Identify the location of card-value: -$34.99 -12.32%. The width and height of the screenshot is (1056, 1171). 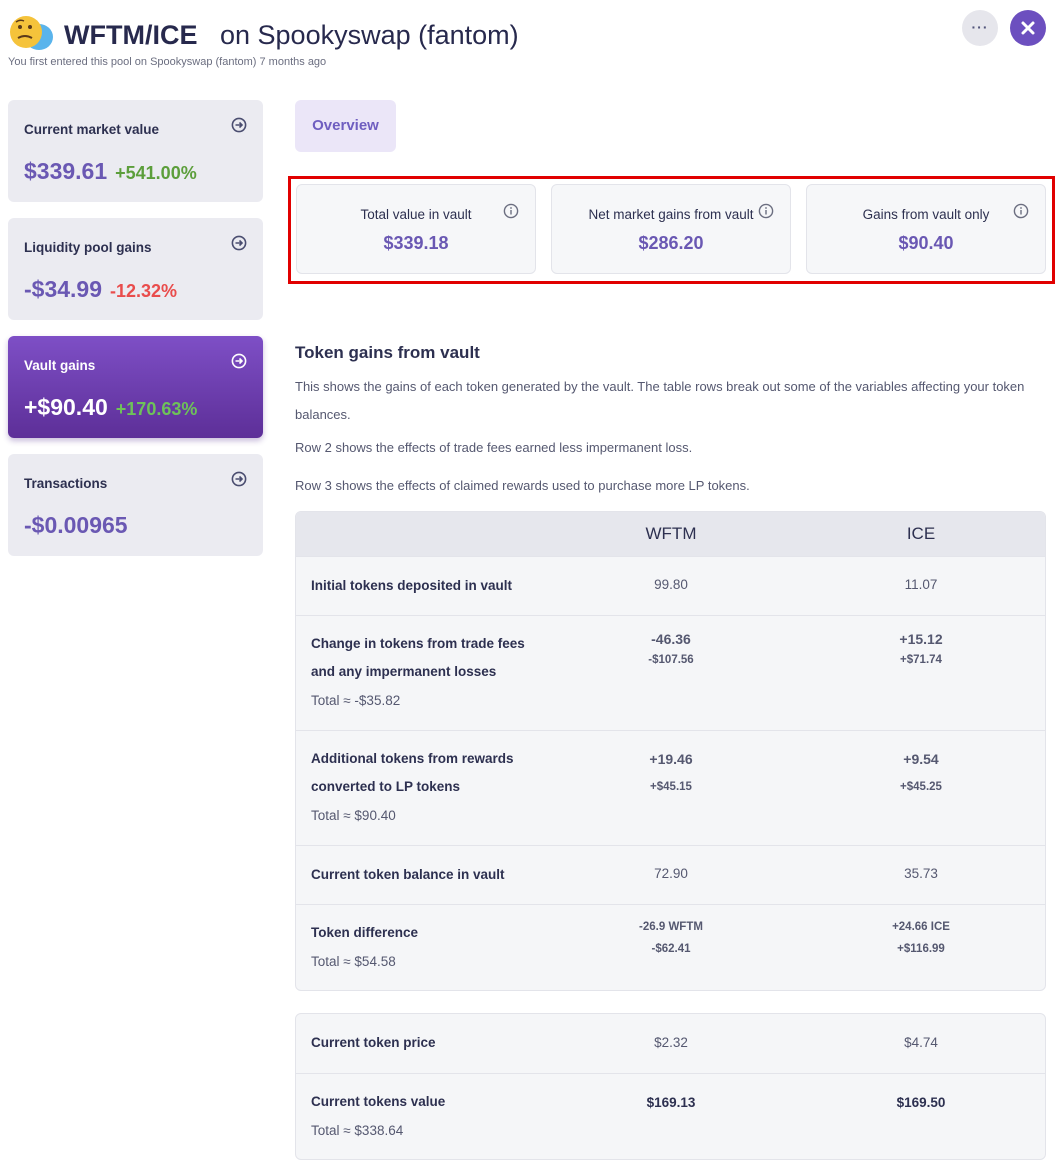
(101, 289).